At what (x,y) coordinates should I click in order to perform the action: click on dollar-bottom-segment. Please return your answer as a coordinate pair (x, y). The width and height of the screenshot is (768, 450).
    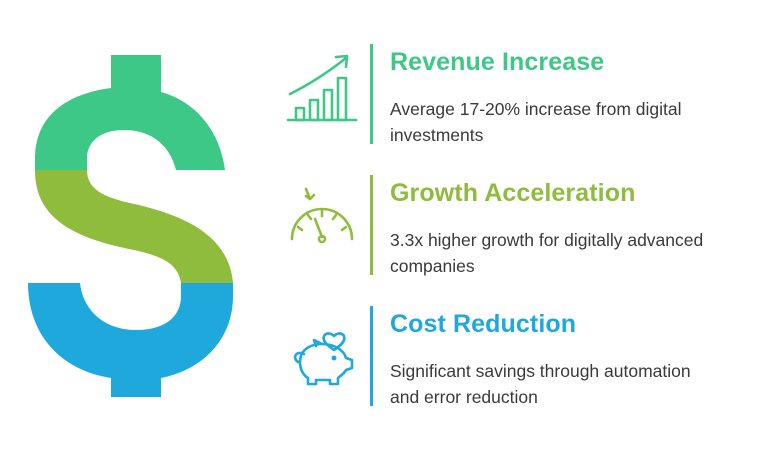
    Looking at the image, I should click on (130, 340).